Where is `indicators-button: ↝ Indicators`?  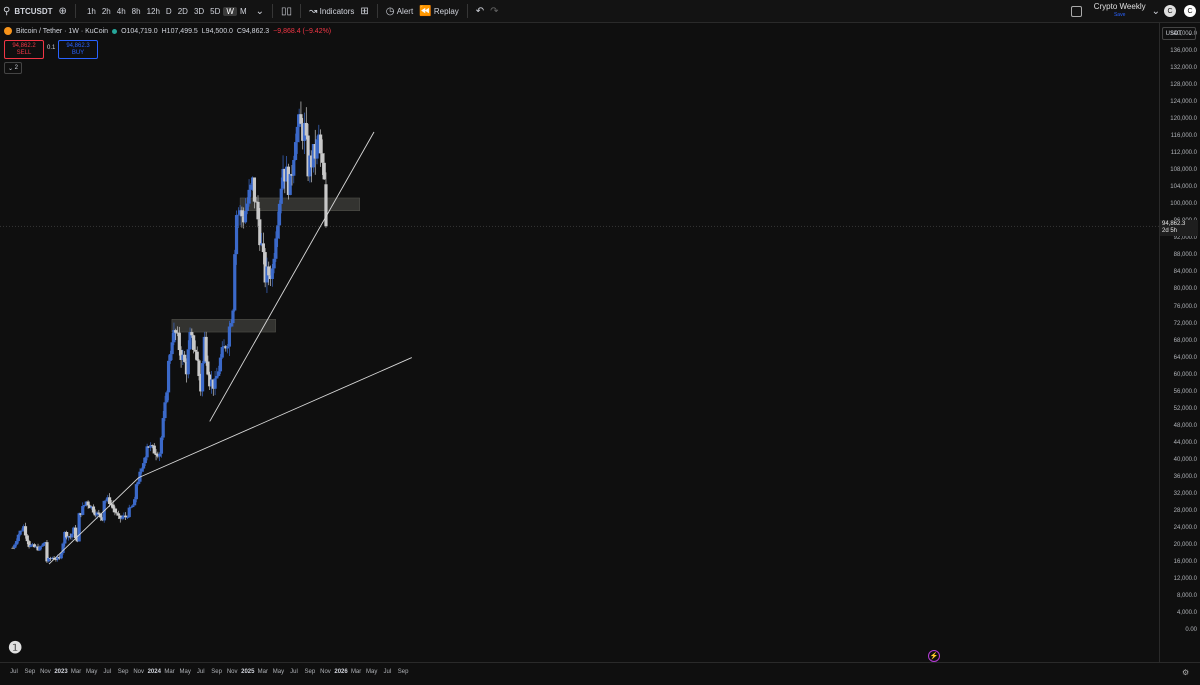
indicators-button: ↝ Indicators is located at coordinates (331, 11).